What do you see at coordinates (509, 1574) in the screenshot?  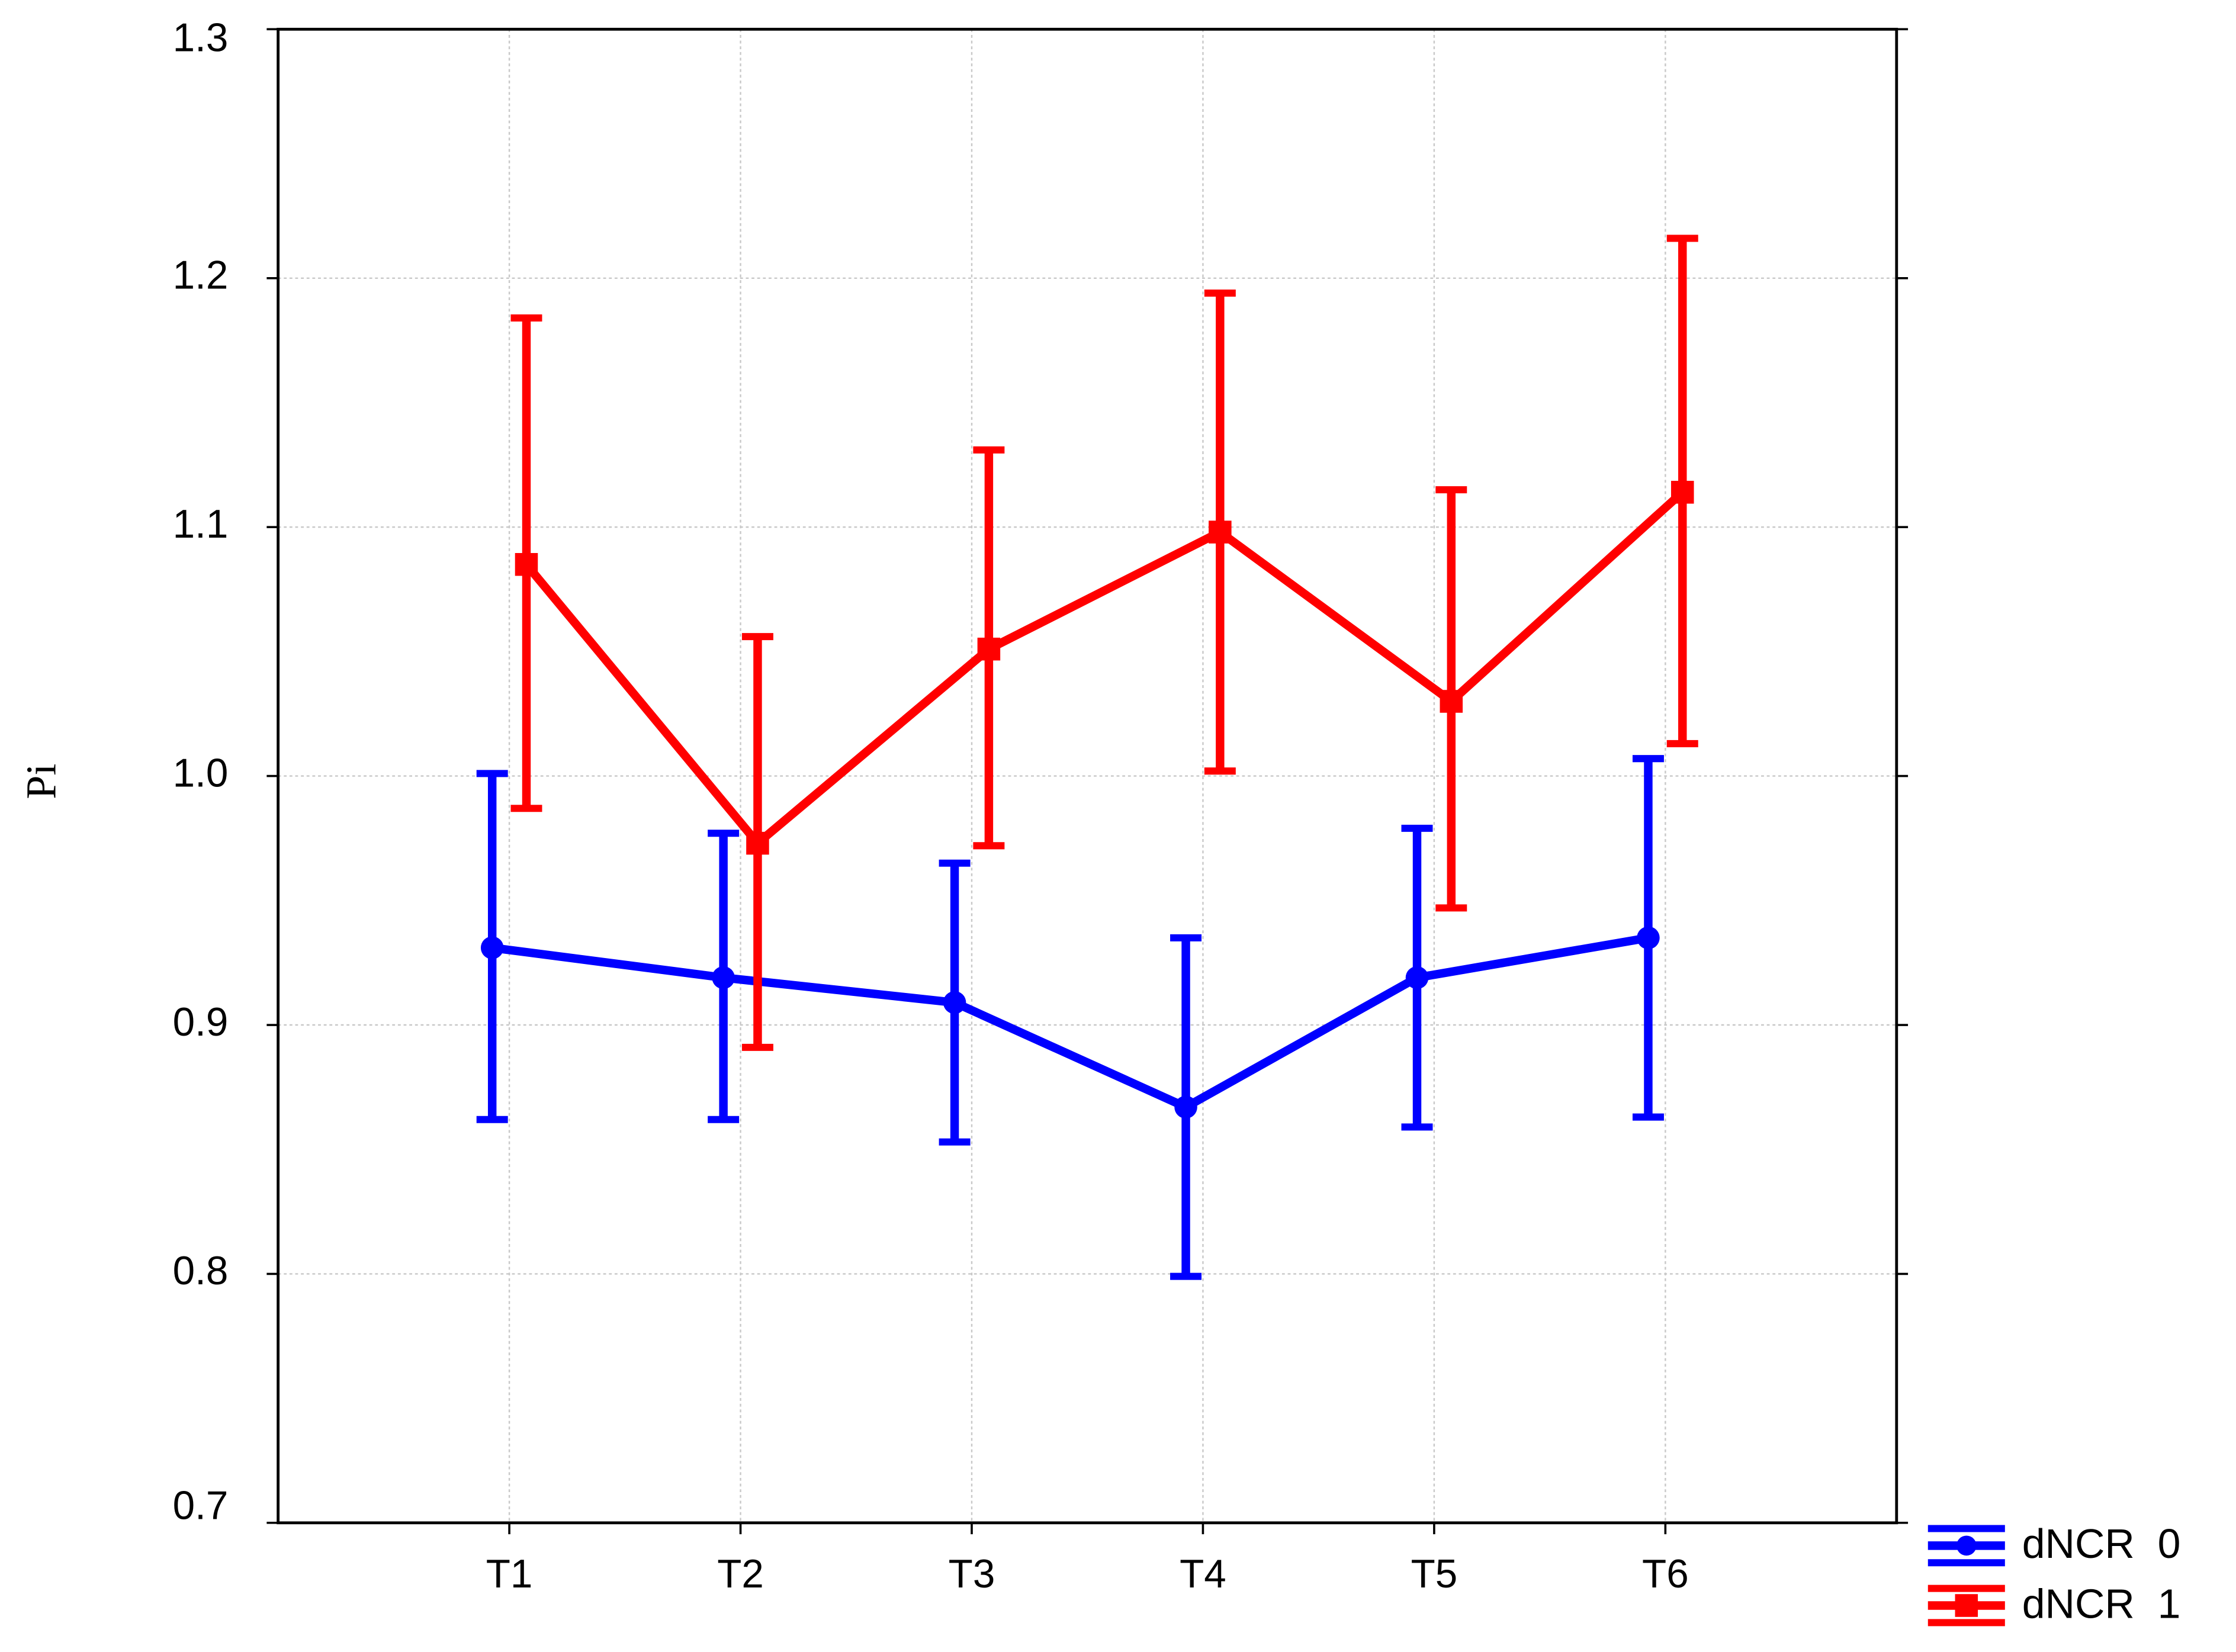 I see `x-tick-label: T1` at bounding box center [509, 1574].